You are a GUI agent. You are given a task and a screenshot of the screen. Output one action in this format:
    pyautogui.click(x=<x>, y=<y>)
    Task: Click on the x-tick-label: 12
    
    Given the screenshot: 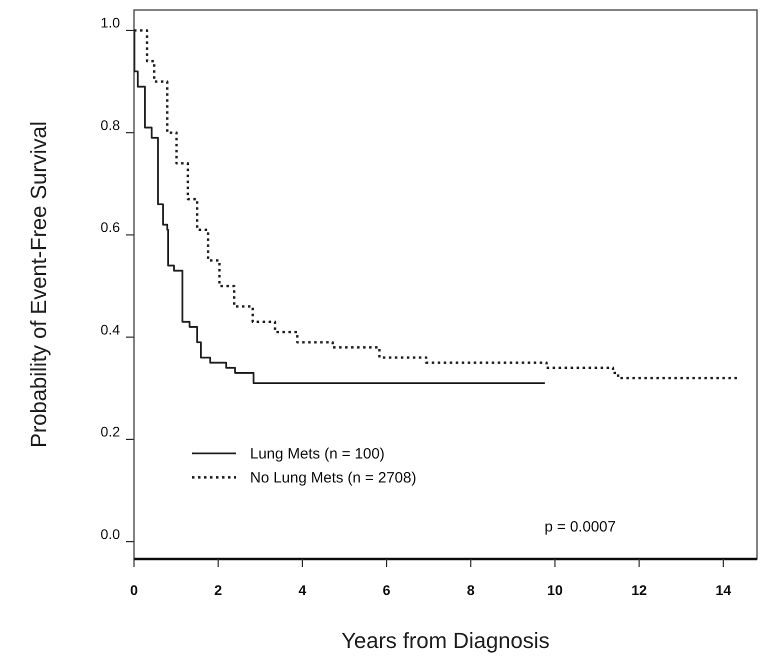 What is the action you would take?
    pyautogui.click(x=639, y=590)
    